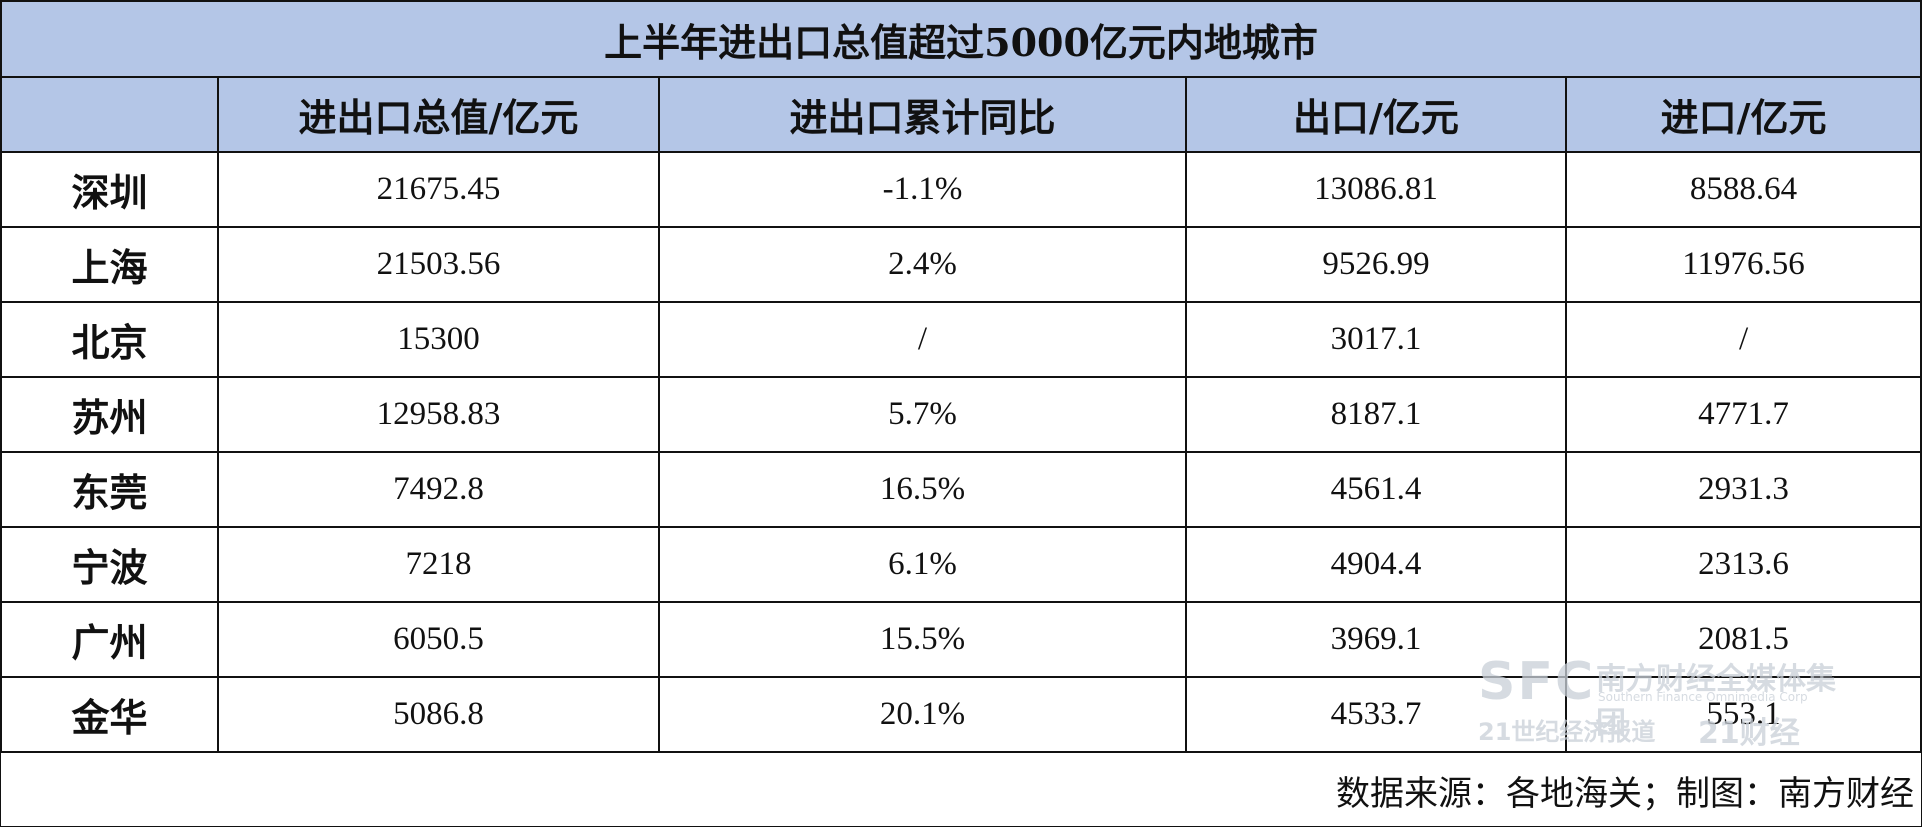  I want to click on yoy-cell: 5.7%, so click(922, 414).